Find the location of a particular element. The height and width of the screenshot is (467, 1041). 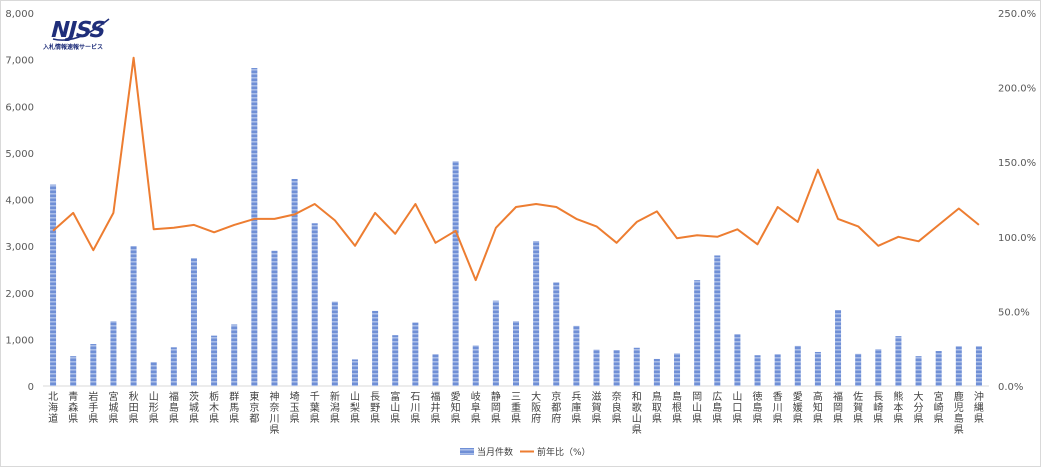

y-left-tick-label: 1,000 is located at coordinates (19, 340).